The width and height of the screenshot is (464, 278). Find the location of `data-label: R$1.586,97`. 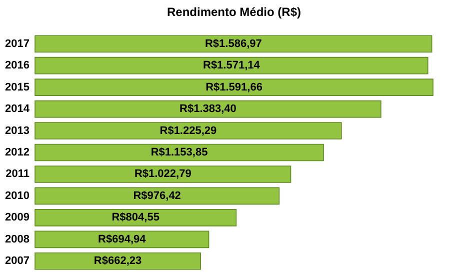

data-label: R$1.586,97 is located at coordinates (233, 44).